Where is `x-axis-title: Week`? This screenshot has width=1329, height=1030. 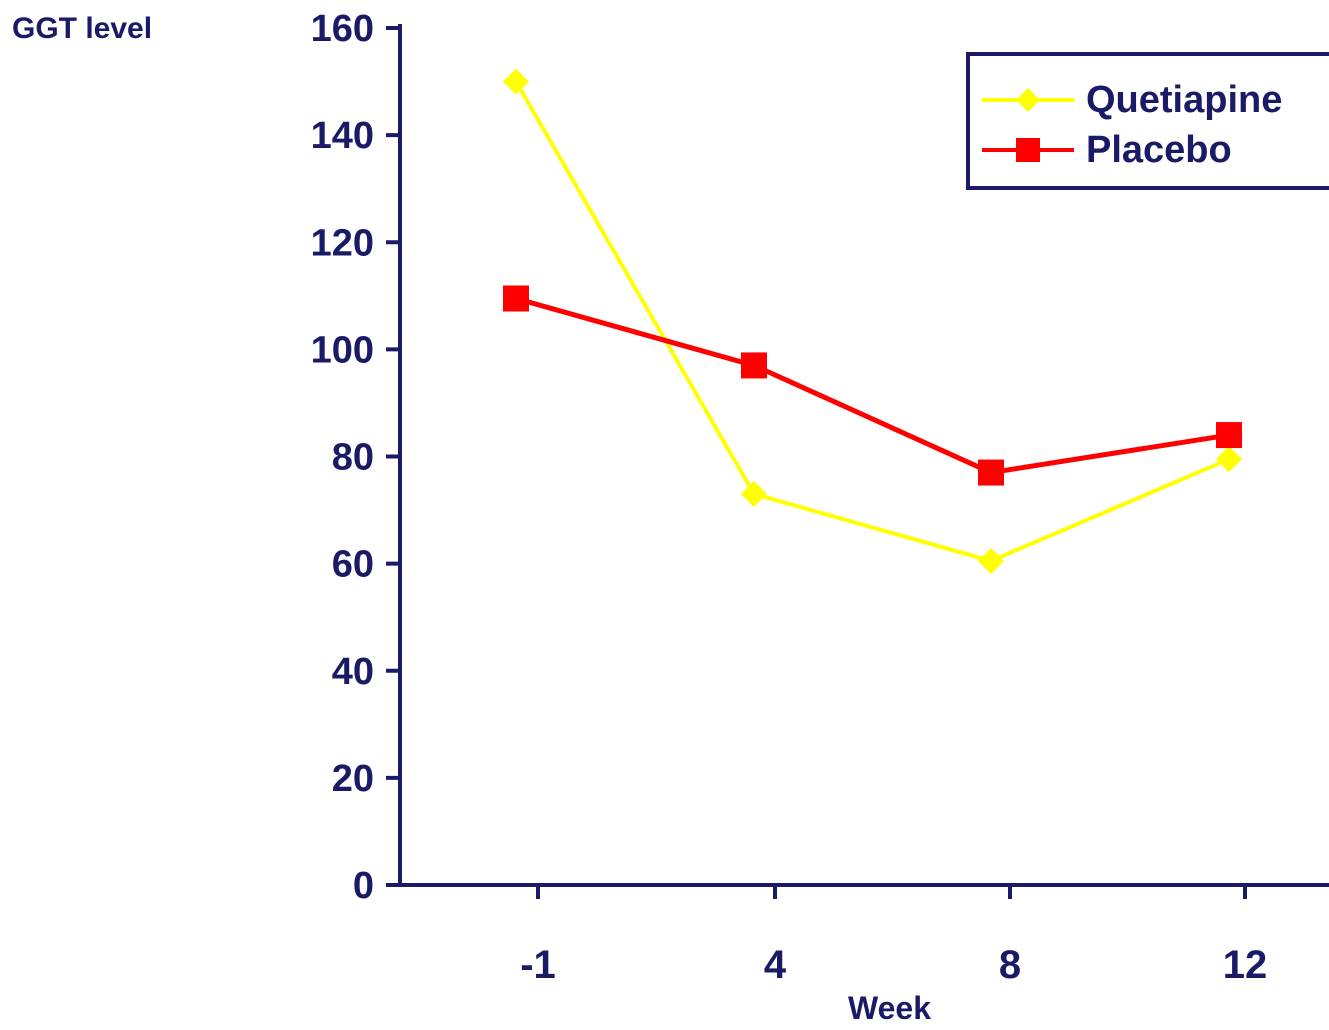
x-axis-title: Week is located at coordinates (889, 1008).